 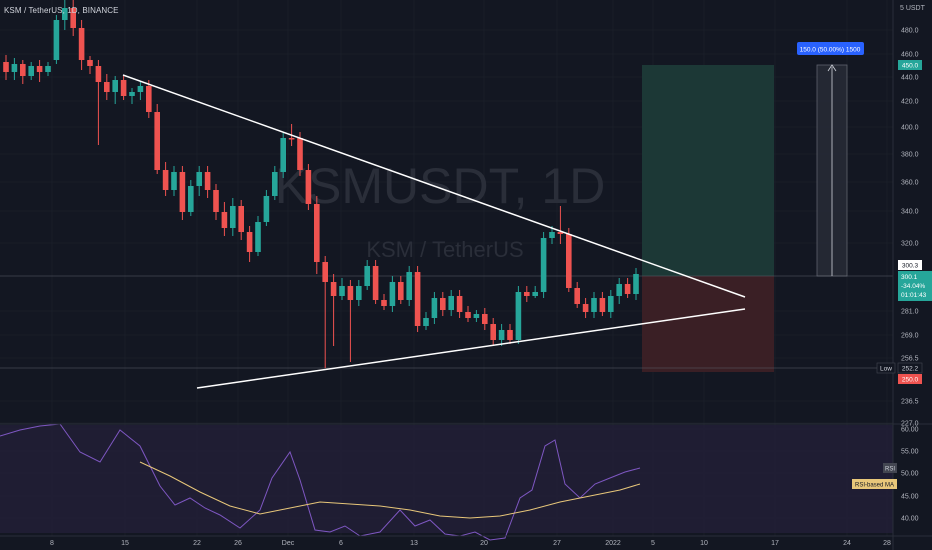 I want to click on target-price-tag, so click(x=910, y=65).